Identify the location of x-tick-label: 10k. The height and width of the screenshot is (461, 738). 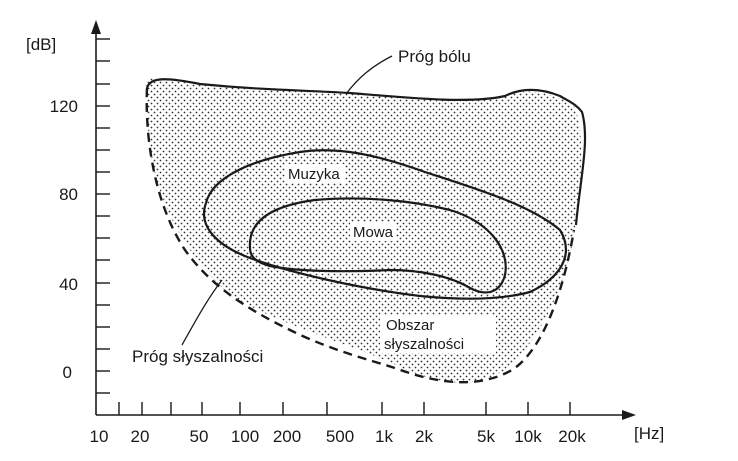
(528, 436).